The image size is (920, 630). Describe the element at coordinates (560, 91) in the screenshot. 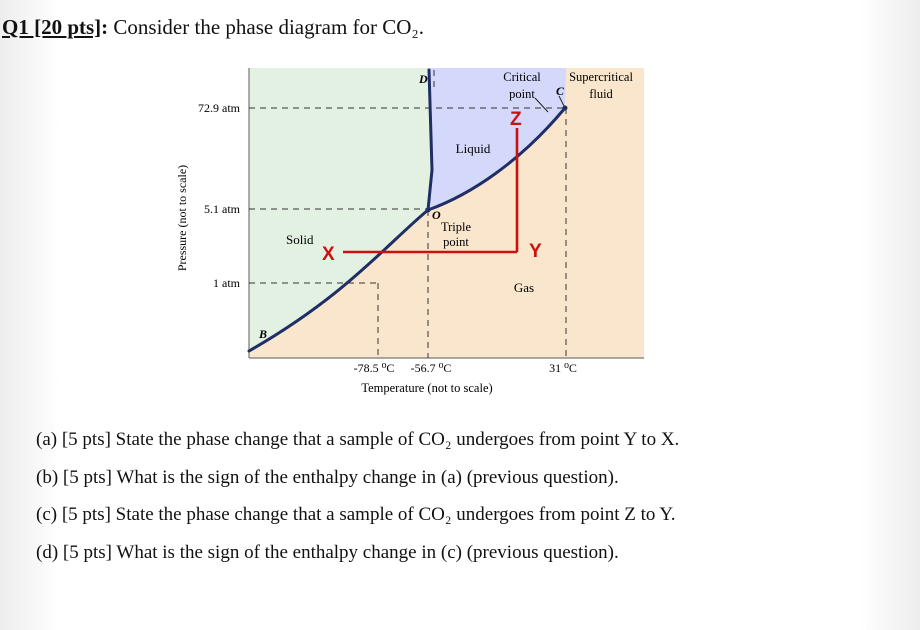

I see `letter-c: C` at that location.